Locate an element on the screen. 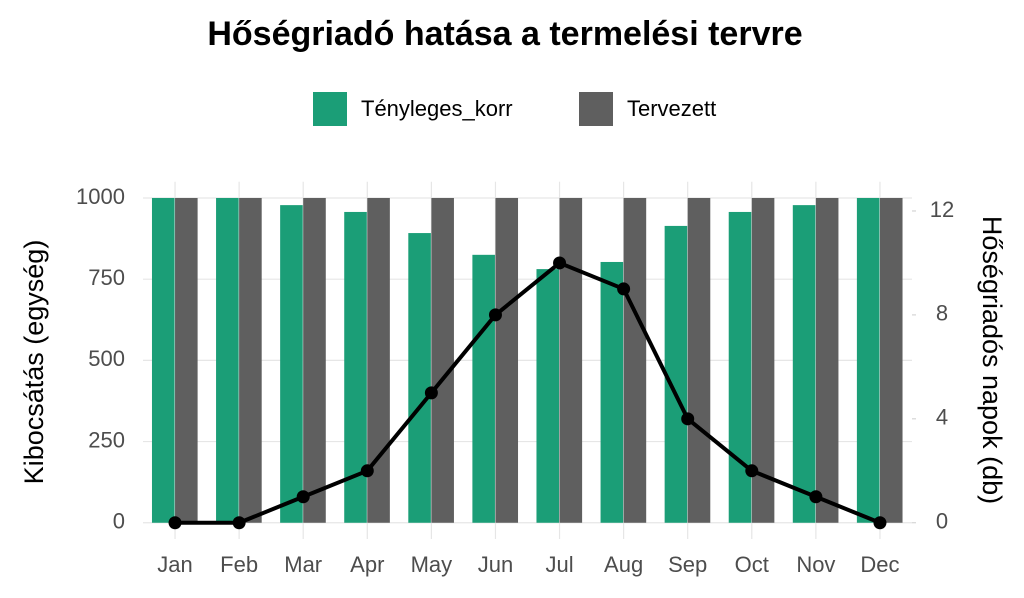 This screenshot has width=1024, height=598. y-tick-label: 250 is located at coordinates (106, 439).